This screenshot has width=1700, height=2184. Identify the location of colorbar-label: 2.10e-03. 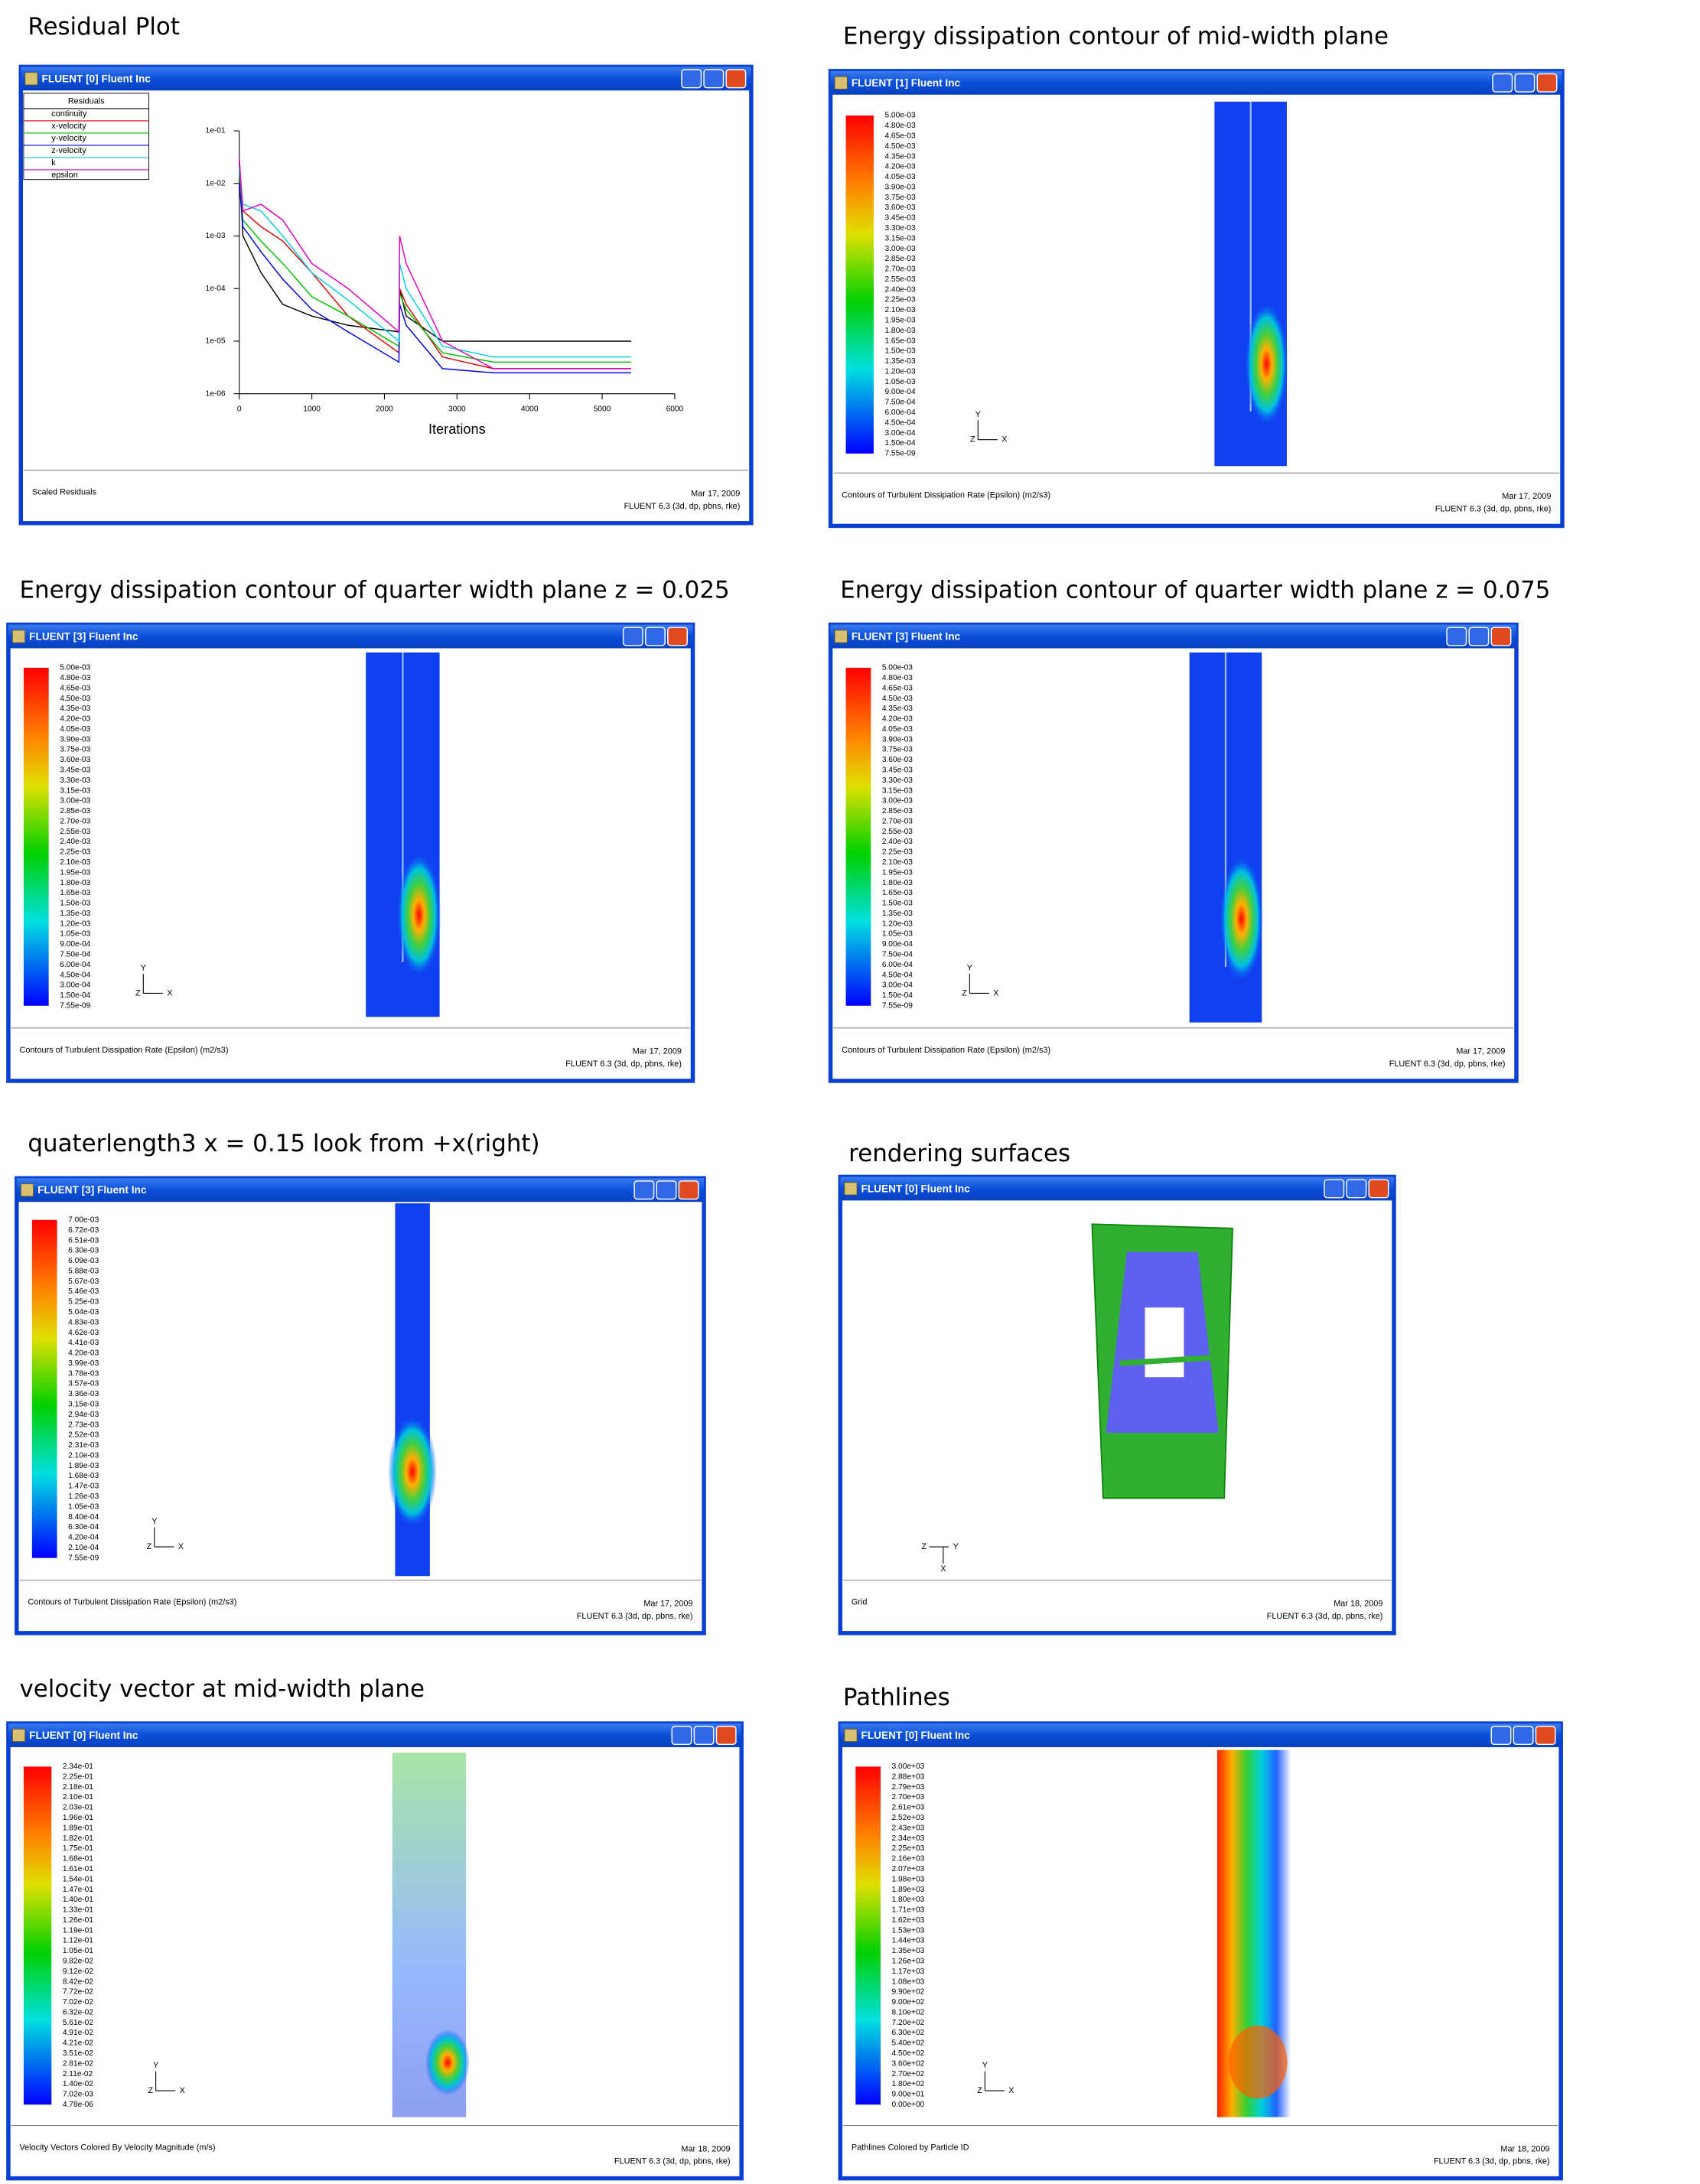
(899, 310).